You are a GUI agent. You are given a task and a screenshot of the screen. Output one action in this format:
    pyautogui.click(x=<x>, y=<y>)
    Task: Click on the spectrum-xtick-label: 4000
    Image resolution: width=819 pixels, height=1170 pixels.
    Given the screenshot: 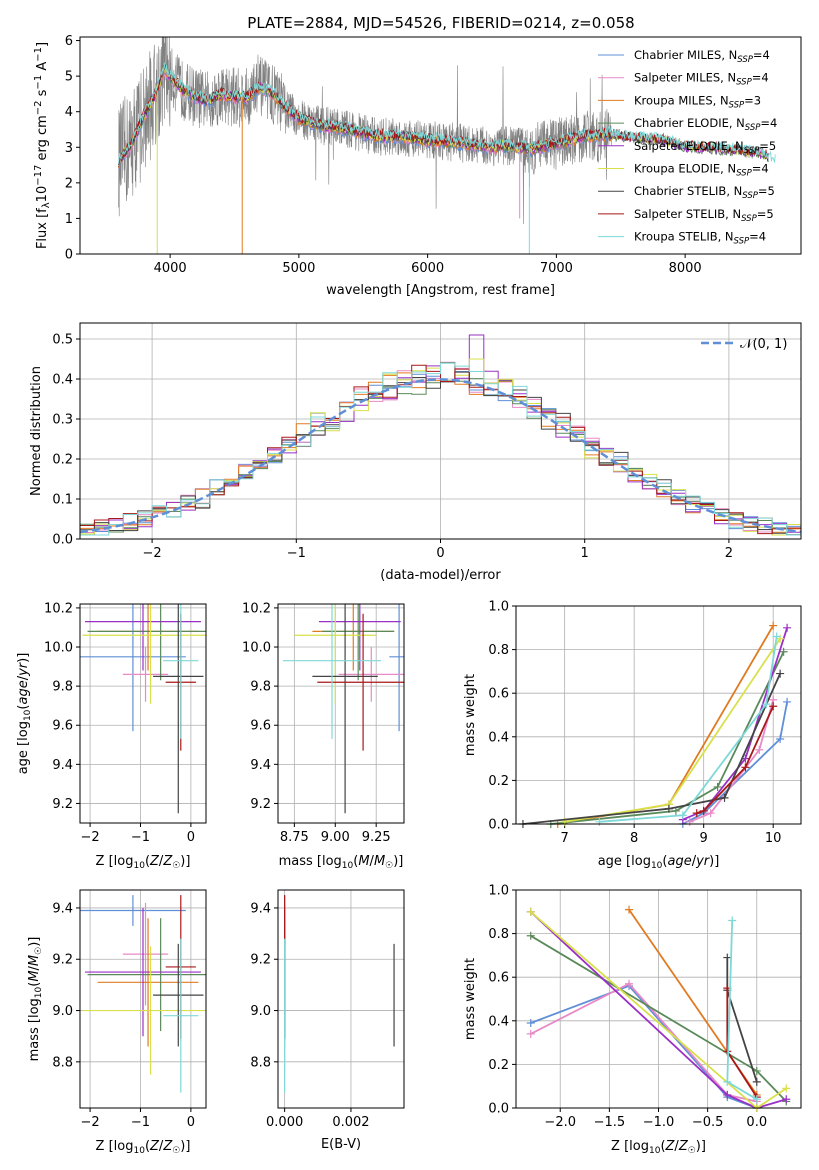 What is the action you would take?
    pyautogui.click(x=170, y=268)
    